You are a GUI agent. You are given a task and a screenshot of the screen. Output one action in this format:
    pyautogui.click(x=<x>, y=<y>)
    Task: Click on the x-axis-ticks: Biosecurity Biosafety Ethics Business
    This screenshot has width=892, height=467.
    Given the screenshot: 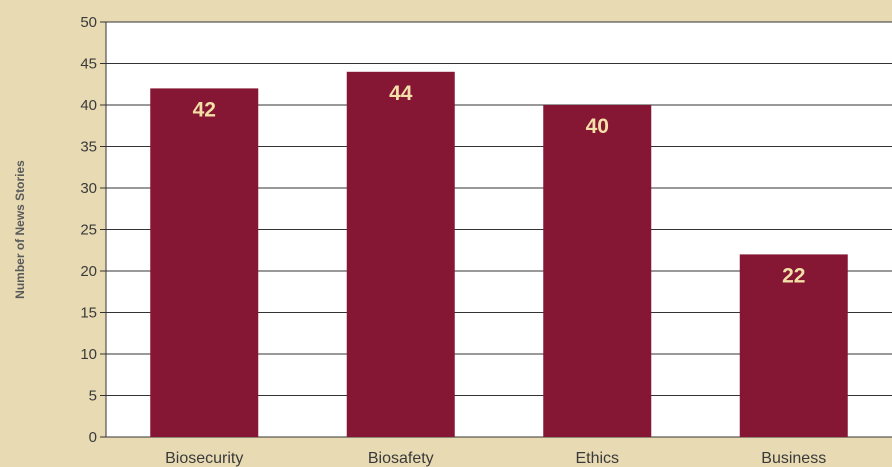 What is the action you would take?
    pyautogui.click(x=495, y=458)
    